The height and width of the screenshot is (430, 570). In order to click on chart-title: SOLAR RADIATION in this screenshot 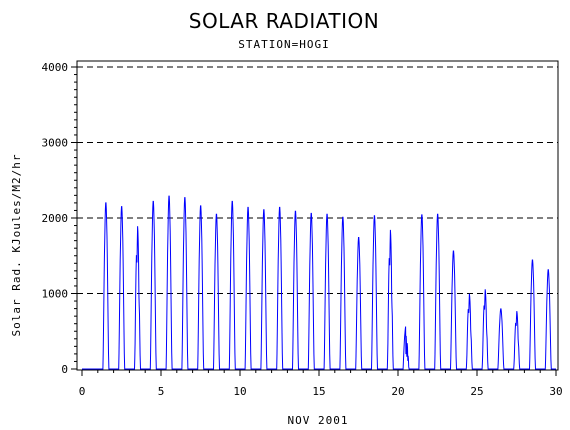, I will do `click(284, 21)`.